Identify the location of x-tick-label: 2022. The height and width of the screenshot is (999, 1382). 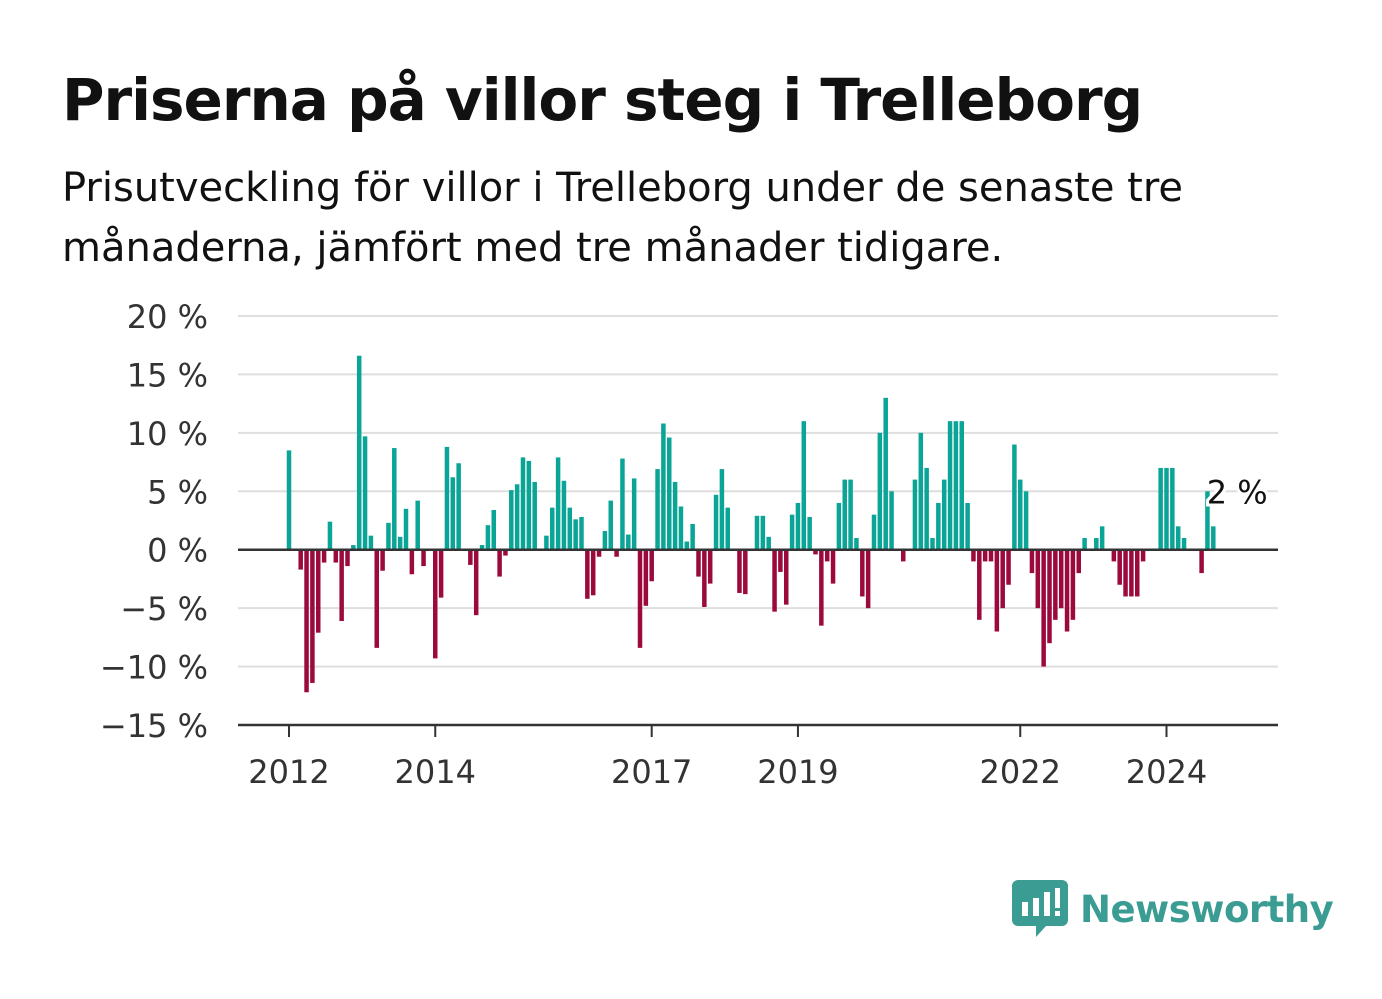
(1020, 772).